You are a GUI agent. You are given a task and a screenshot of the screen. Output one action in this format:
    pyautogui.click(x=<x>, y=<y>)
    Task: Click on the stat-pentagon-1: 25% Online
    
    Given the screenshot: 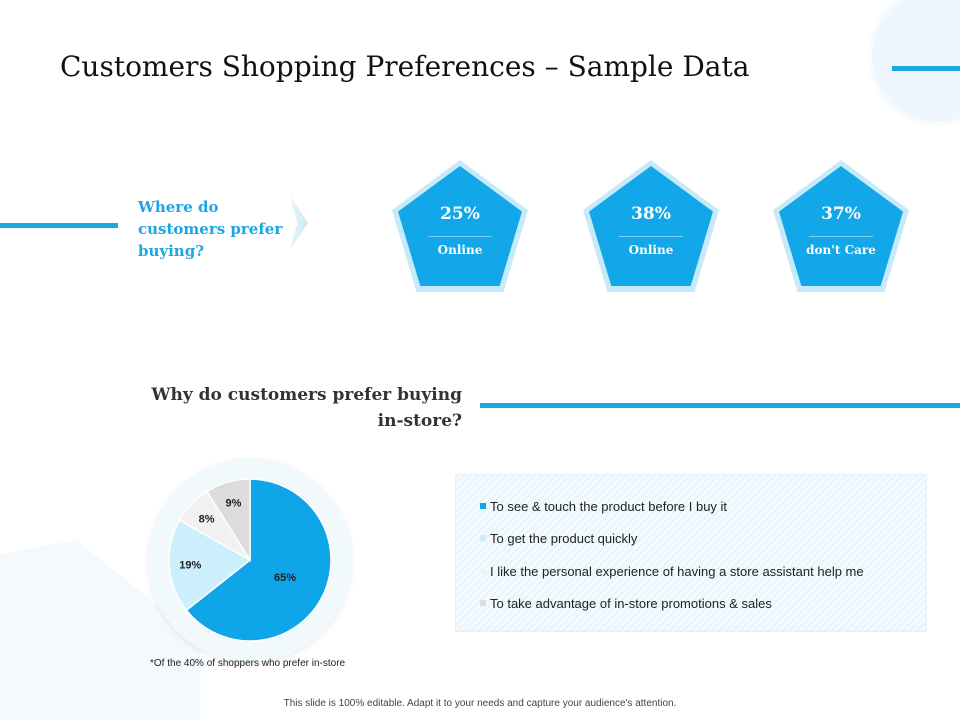 What is the action you would take?
    pyautogui.click(x=460, y=226)
    